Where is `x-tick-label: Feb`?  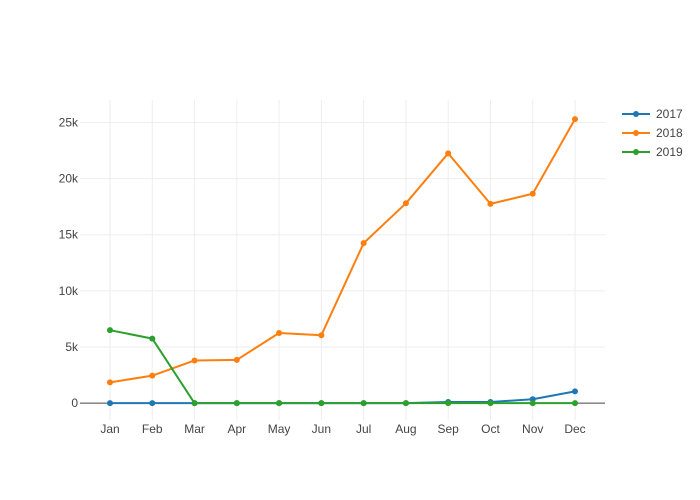 x-tick-label: Feb is located at coordinates (152, 429).